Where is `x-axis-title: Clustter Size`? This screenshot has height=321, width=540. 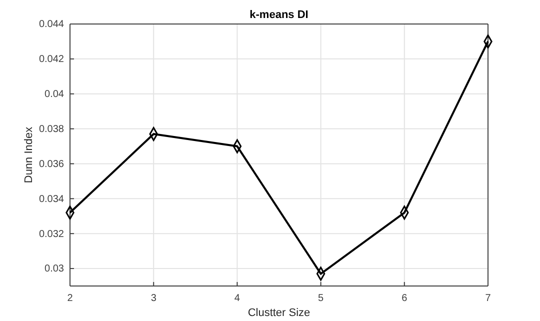 x-axis-title: Clustter Size is located at coordinates (279, 313).